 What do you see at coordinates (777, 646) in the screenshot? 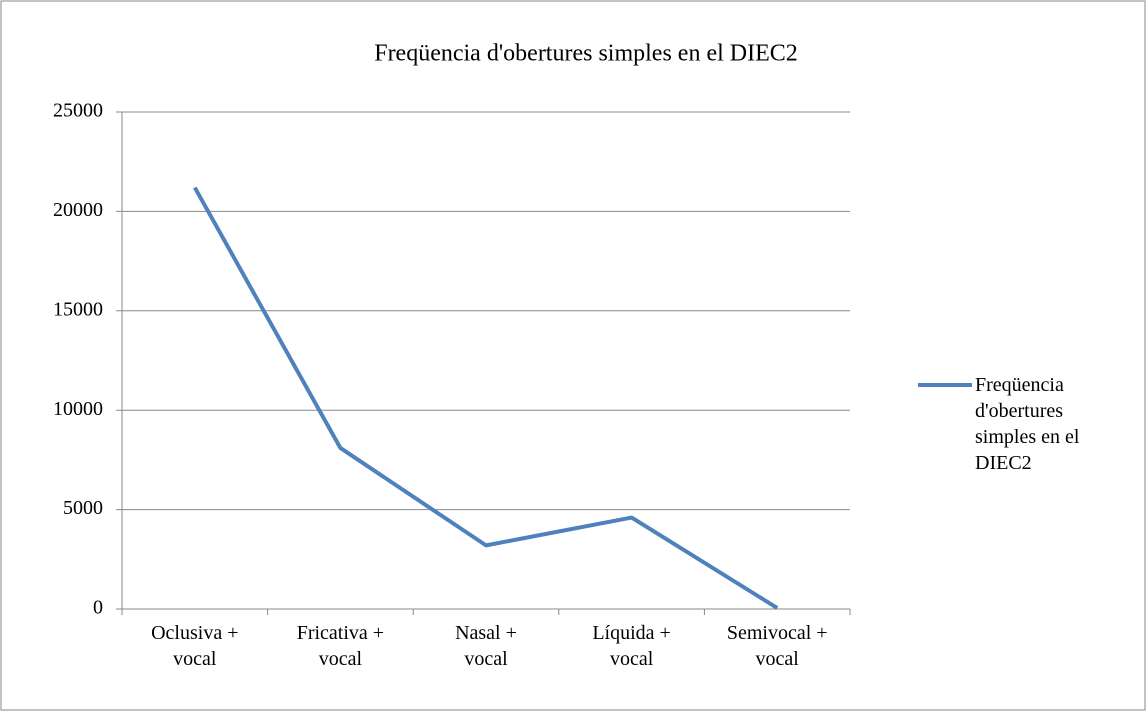
I see `x-tick-label: Semivocal + vocal` at bounding box center [777, 646].